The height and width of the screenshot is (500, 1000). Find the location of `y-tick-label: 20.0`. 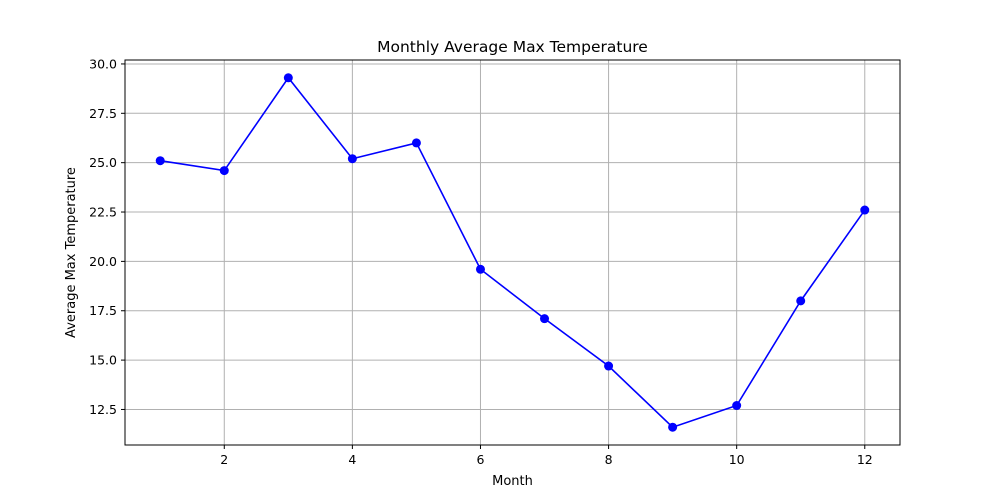

y-tick-label: 20.0 is located at coordinates (103, 261).